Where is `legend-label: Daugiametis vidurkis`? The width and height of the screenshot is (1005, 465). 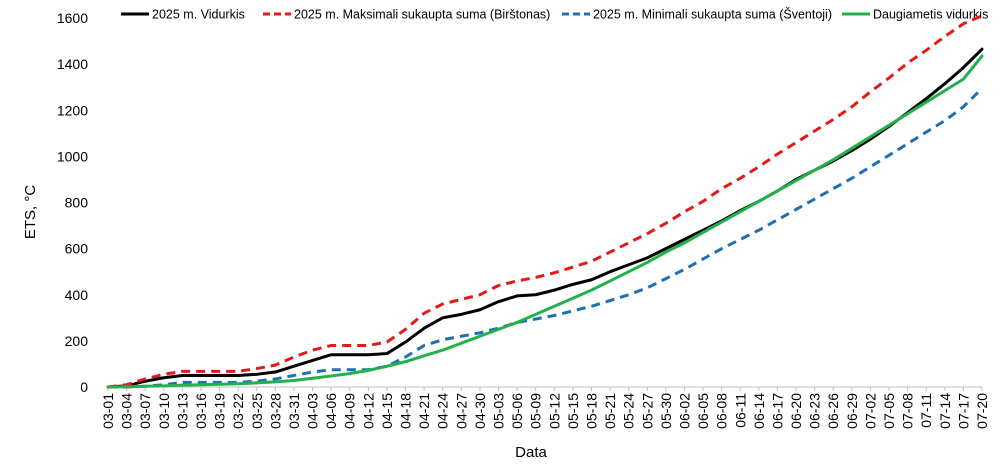 legend-label: Daugiametis vidurkis is located at coordinates (930, 15).